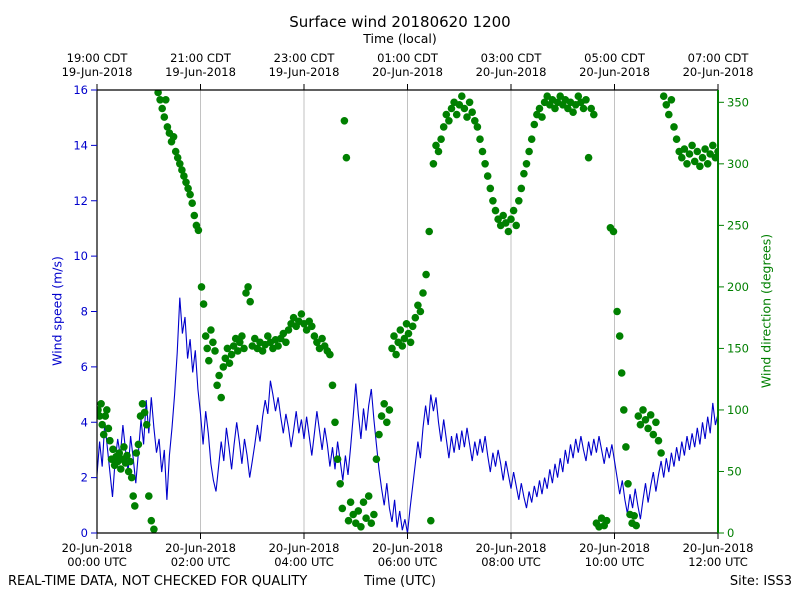 Image resolution: width=800 pixels, height=600 pixels. I want to click on x-tick-time-utc: 02:00 UTC, so click(201, 562).